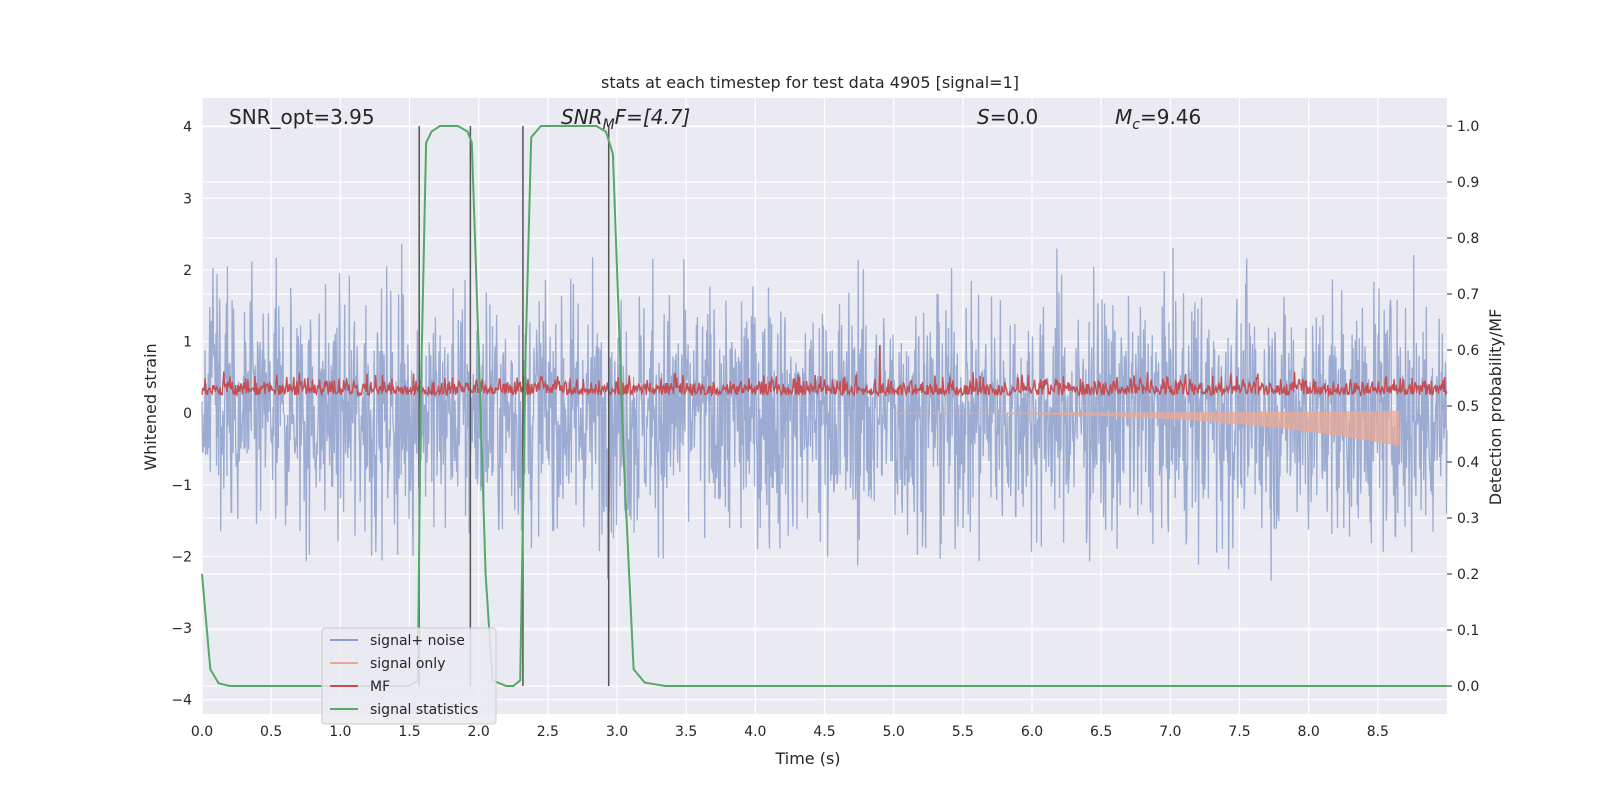  What do you see at coordinates (181, 557) in the screenshot?
I see `y-tick-label: −2` at bounding box center [181, 557].